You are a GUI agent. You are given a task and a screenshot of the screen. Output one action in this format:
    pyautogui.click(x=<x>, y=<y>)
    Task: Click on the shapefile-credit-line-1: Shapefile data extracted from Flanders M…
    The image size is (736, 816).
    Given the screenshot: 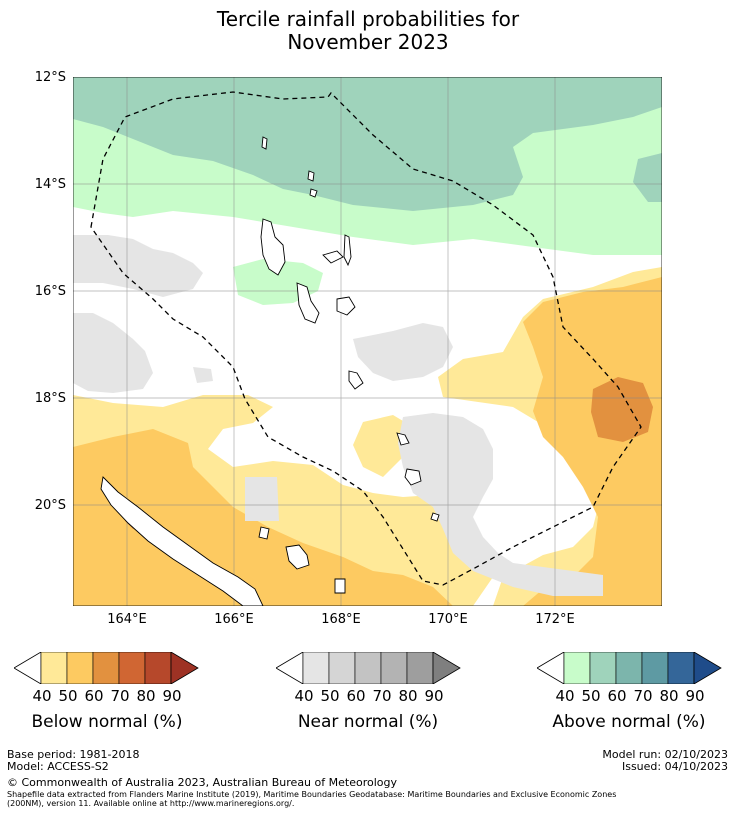 What is the action you would take?
    pyautogui.click(x=312, y=794)
    